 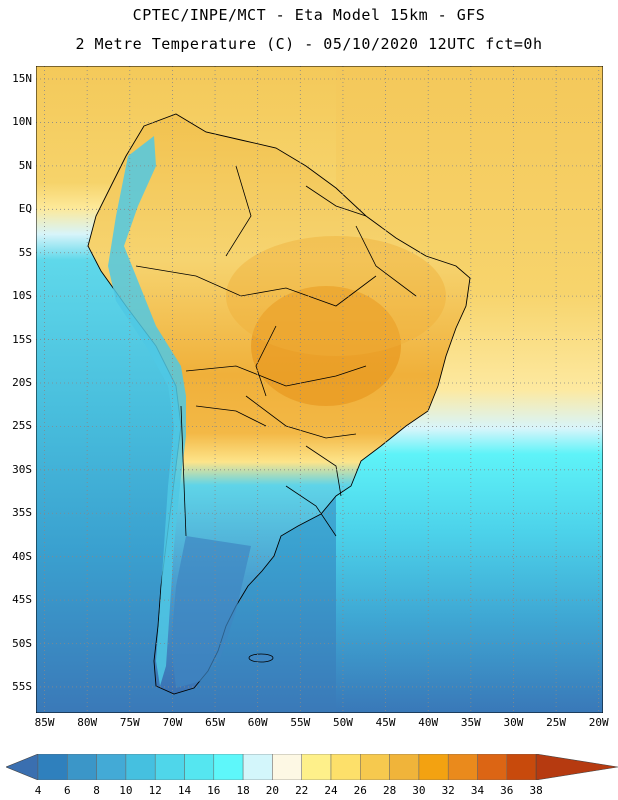 What do you see at coordinates (126, 790) in the screenshot?
I see `colorbar-level-label: 10` at bounding box center [126, 790].